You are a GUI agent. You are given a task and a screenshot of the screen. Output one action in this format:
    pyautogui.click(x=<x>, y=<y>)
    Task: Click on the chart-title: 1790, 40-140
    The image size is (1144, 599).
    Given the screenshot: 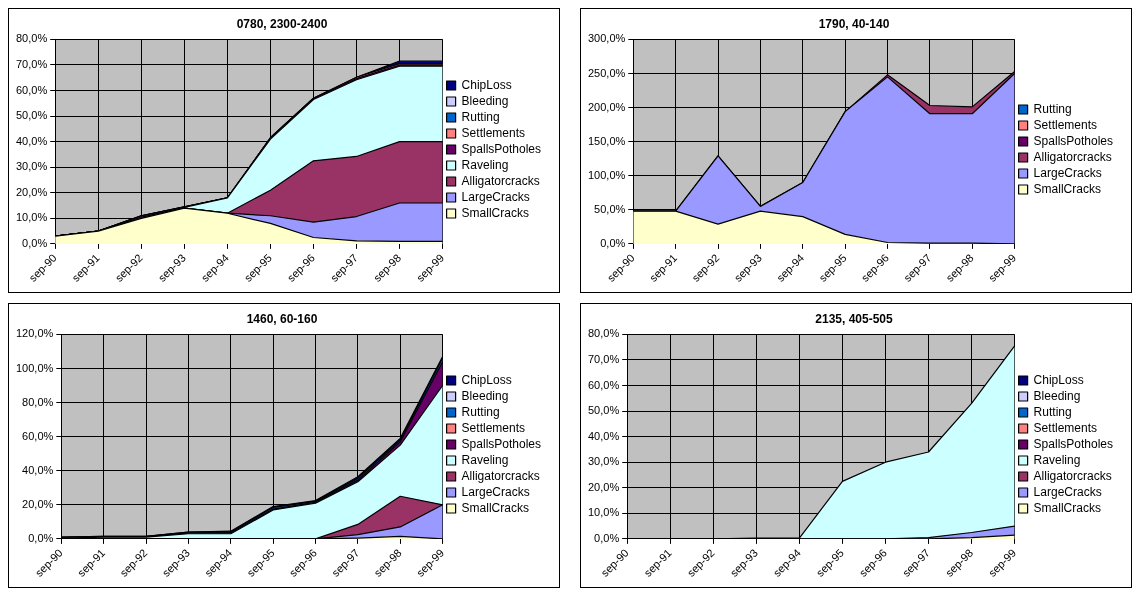 What is the action you would take?
    pyautogui.click(x=854, y=23)
    